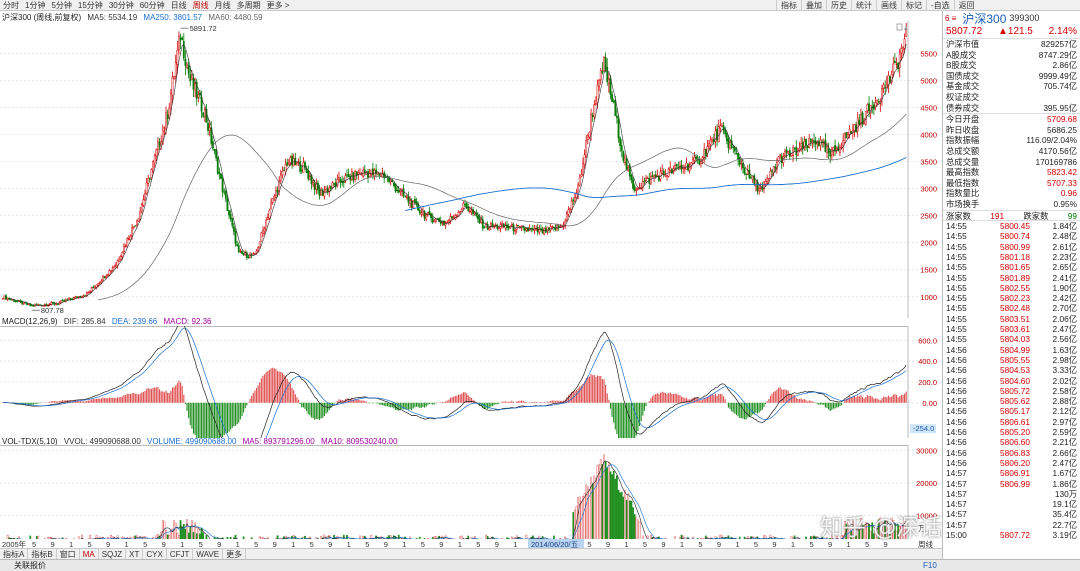  Describe the element at coordinates (913, 5) in the screenshot. I see `tool-tab: 标记` at that location.